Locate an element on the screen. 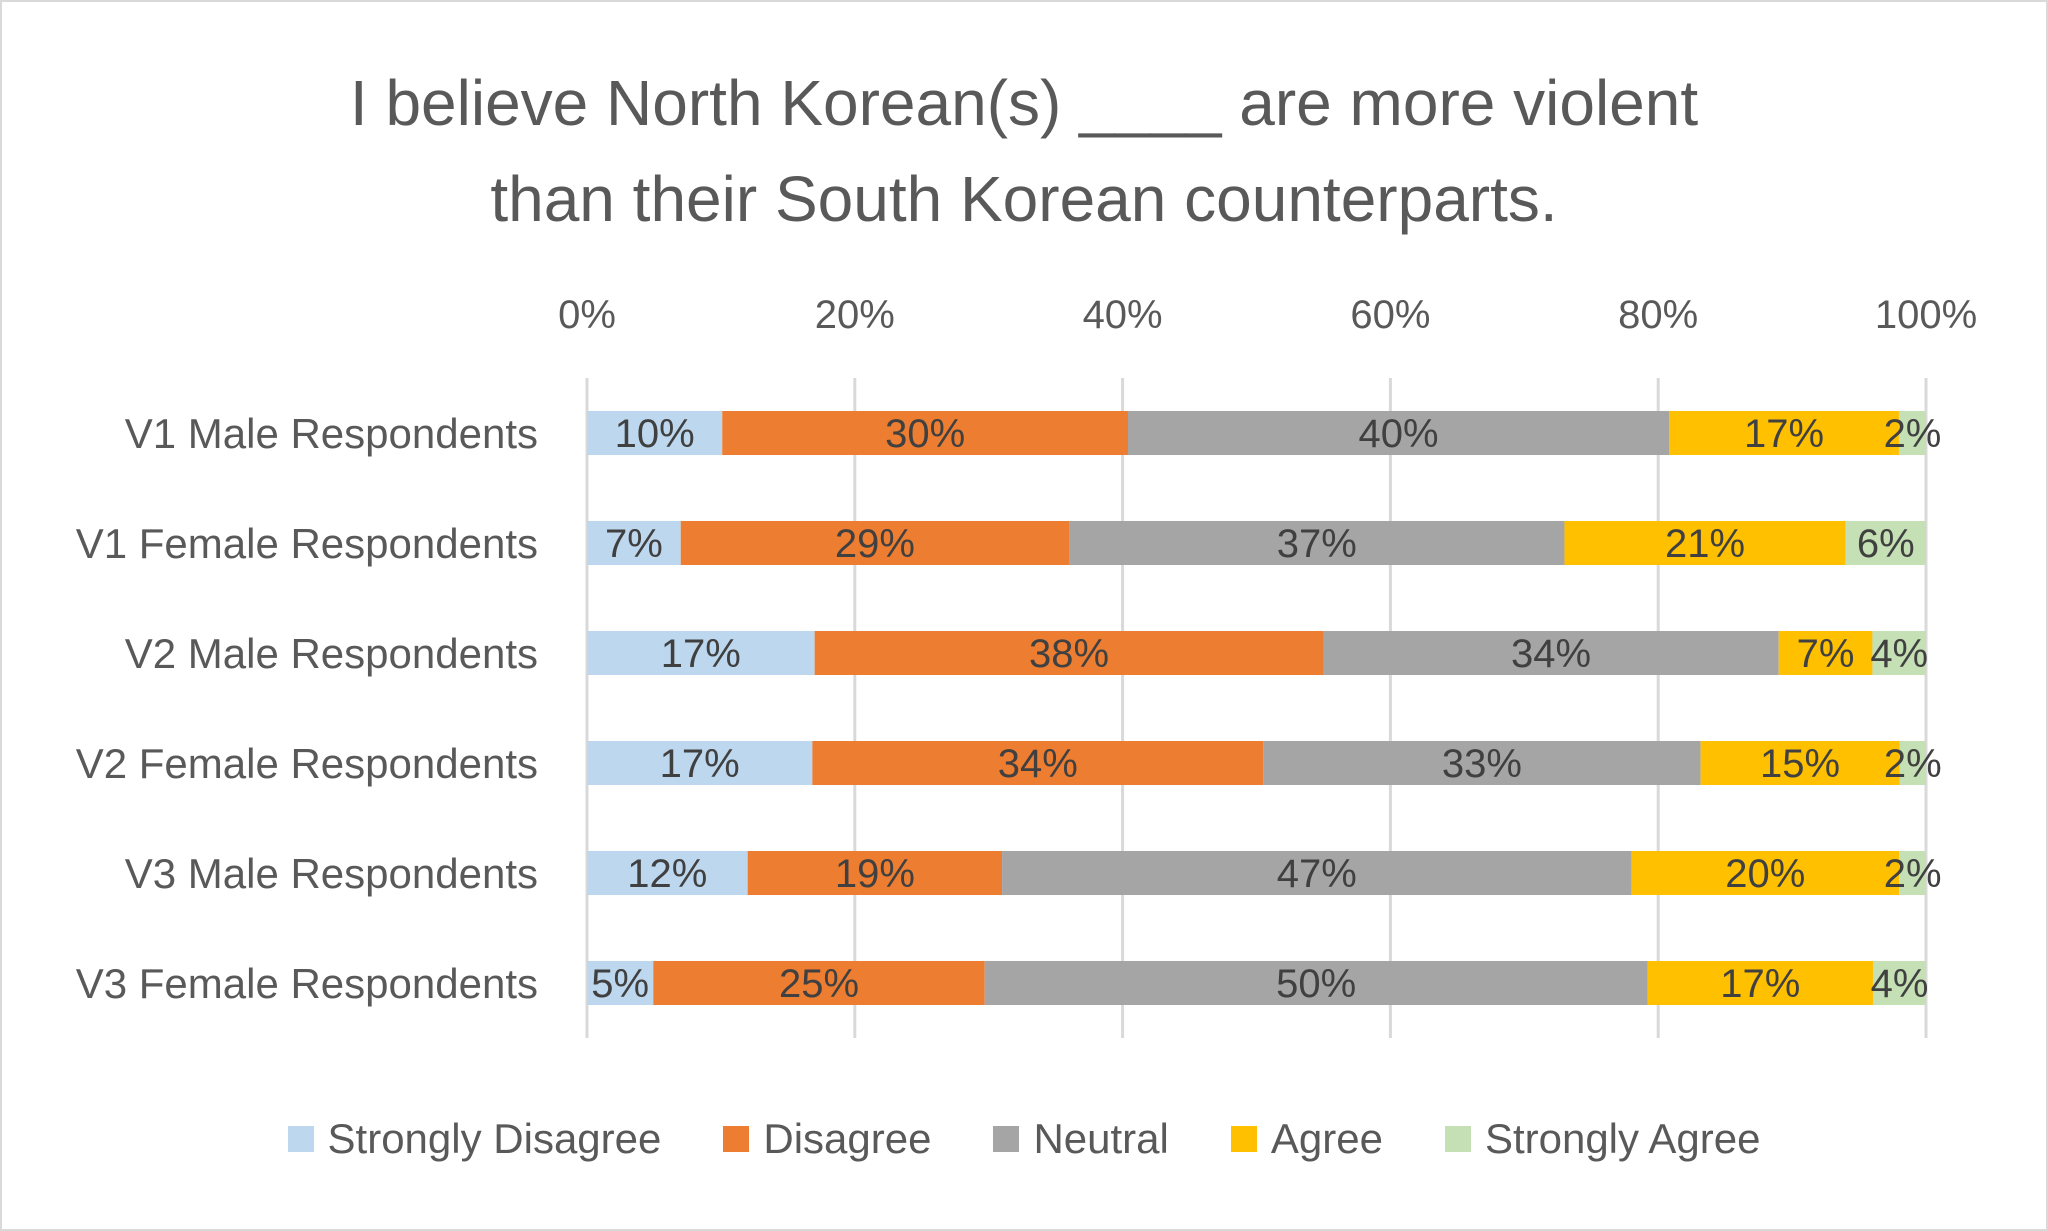 The width and height of the screenshot is (2048, 1231). data-label: 5% is located at coordinates (620, 984).